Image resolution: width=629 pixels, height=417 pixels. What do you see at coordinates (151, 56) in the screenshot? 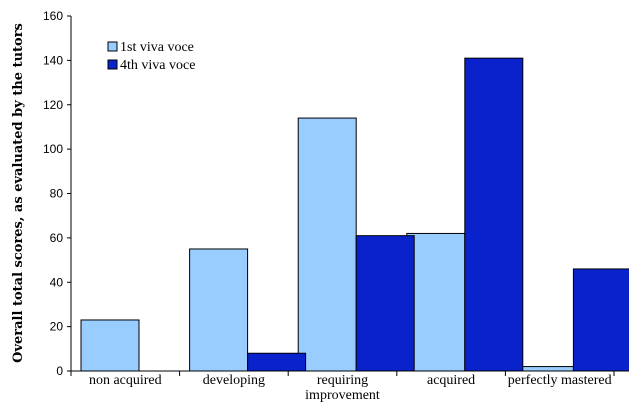
I see `legend: 1st viva voce 4th viva voce` at bounding box center [151, 56].